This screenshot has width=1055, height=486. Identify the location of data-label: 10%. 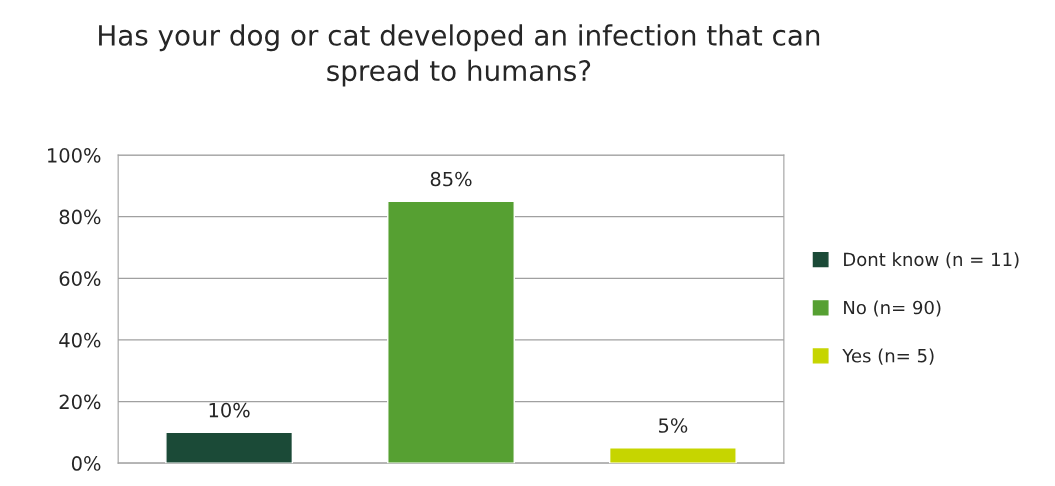
(229, 410).